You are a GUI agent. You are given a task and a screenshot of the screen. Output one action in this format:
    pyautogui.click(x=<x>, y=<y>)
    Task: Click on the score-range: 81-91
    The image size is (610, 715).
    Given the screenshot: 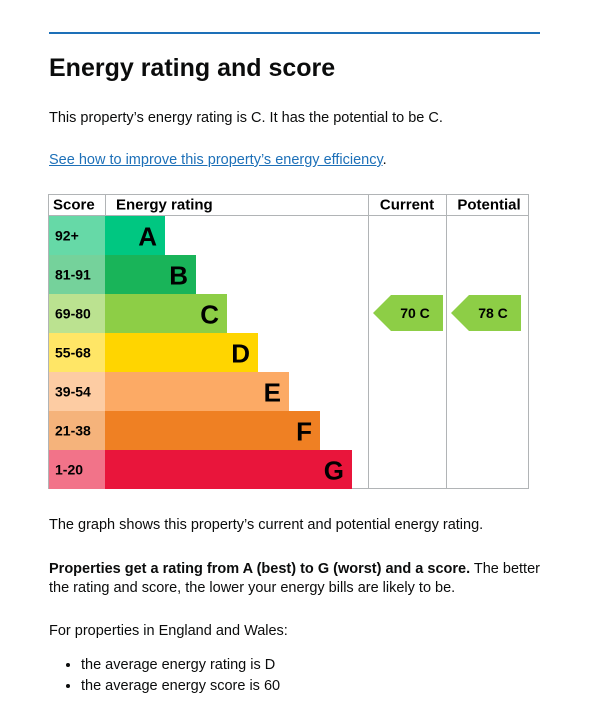 What is the action you would take?
    pyautogui.click(x=73, y=275)
    